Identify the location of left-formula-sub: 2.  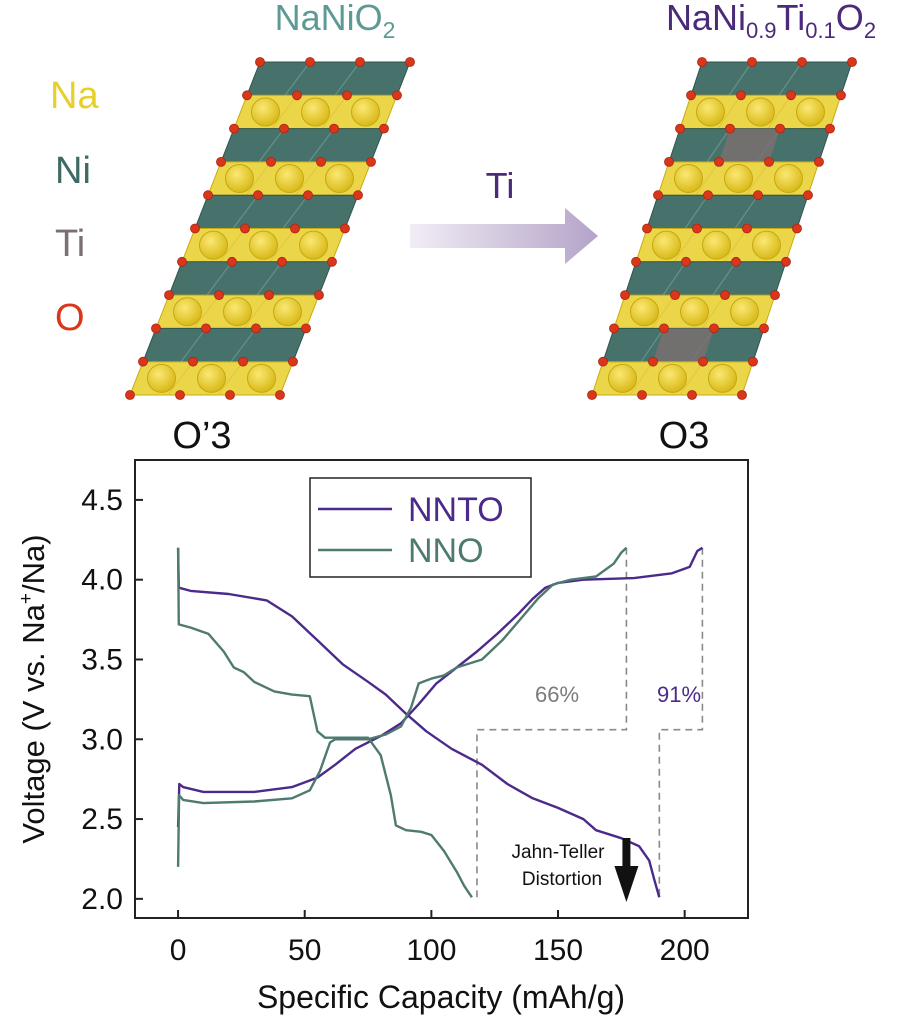
(389, 30).